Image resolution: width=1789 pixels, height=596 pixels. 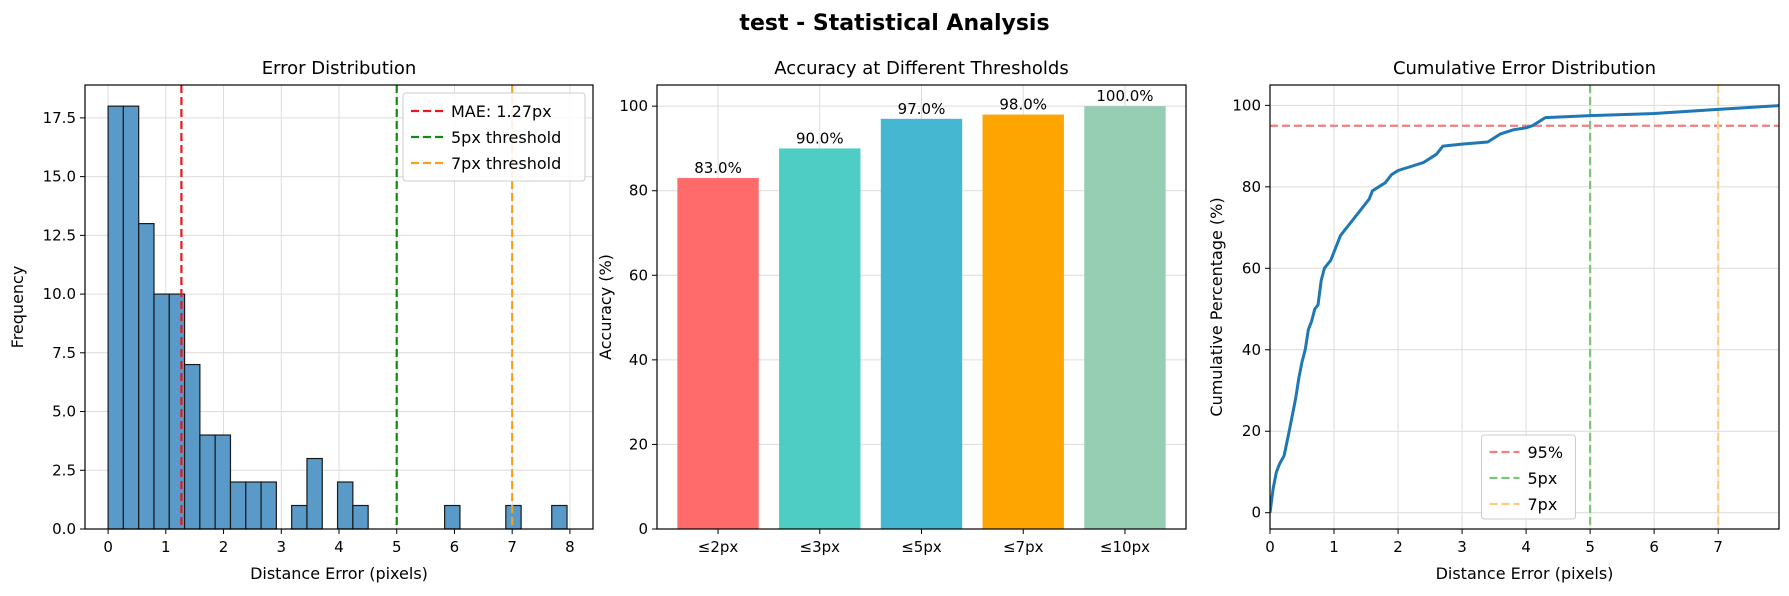 I want to click on x-tick-label: ≤5px, so click(x=921, y=547).